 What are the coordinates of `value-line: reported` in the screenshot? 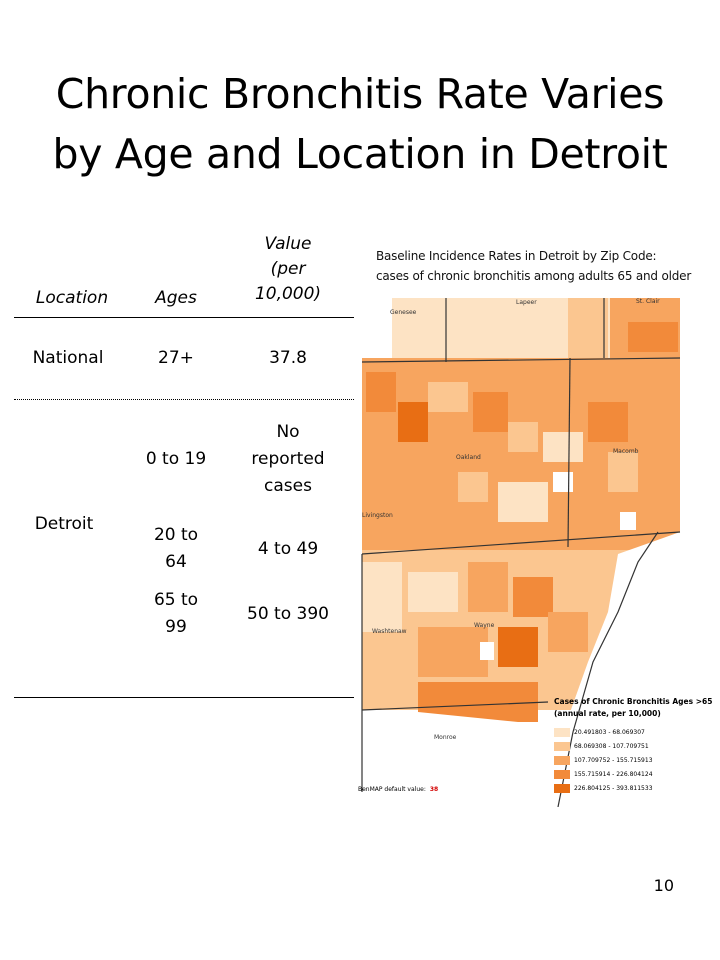 It's located at (288, 459).